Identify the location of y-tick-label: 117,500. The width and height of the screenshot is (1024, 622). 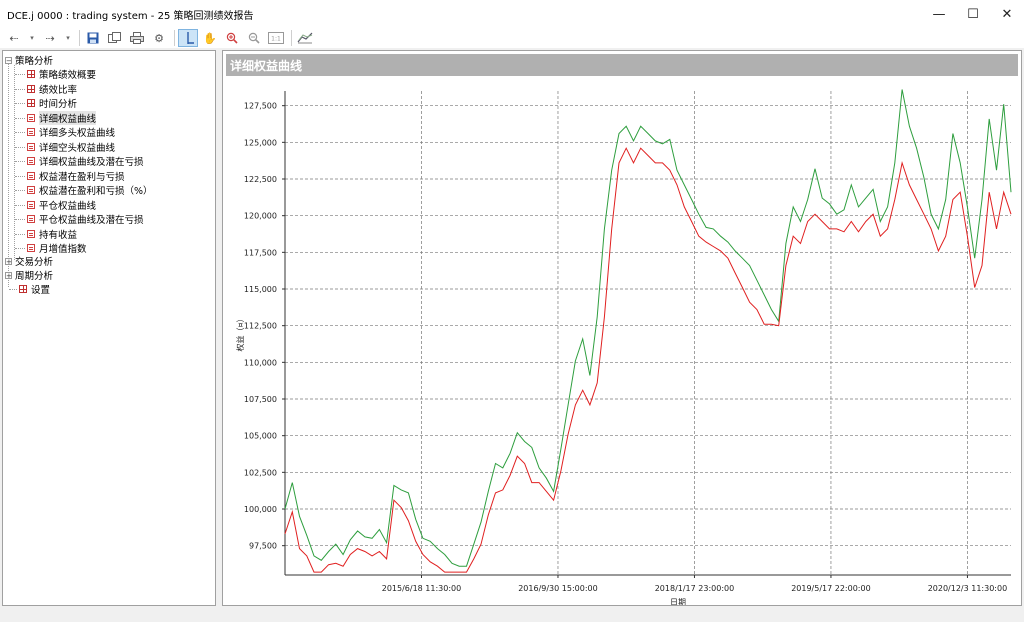
(260, 252).